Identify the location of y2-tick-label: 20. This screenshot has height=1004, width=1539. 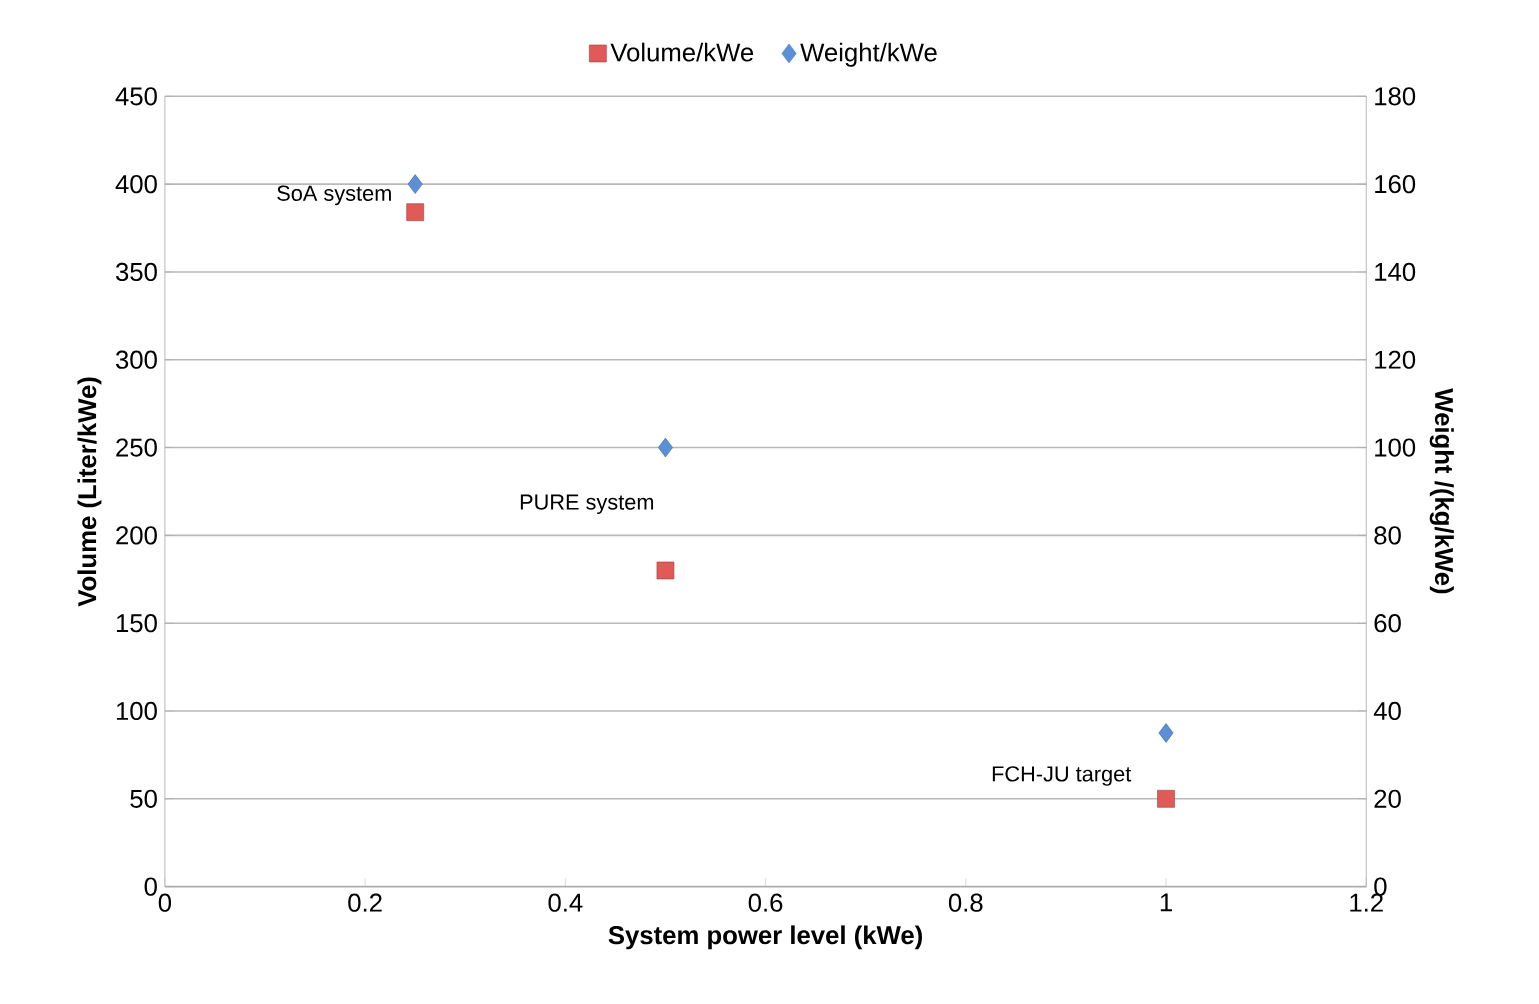
(1387, 799).